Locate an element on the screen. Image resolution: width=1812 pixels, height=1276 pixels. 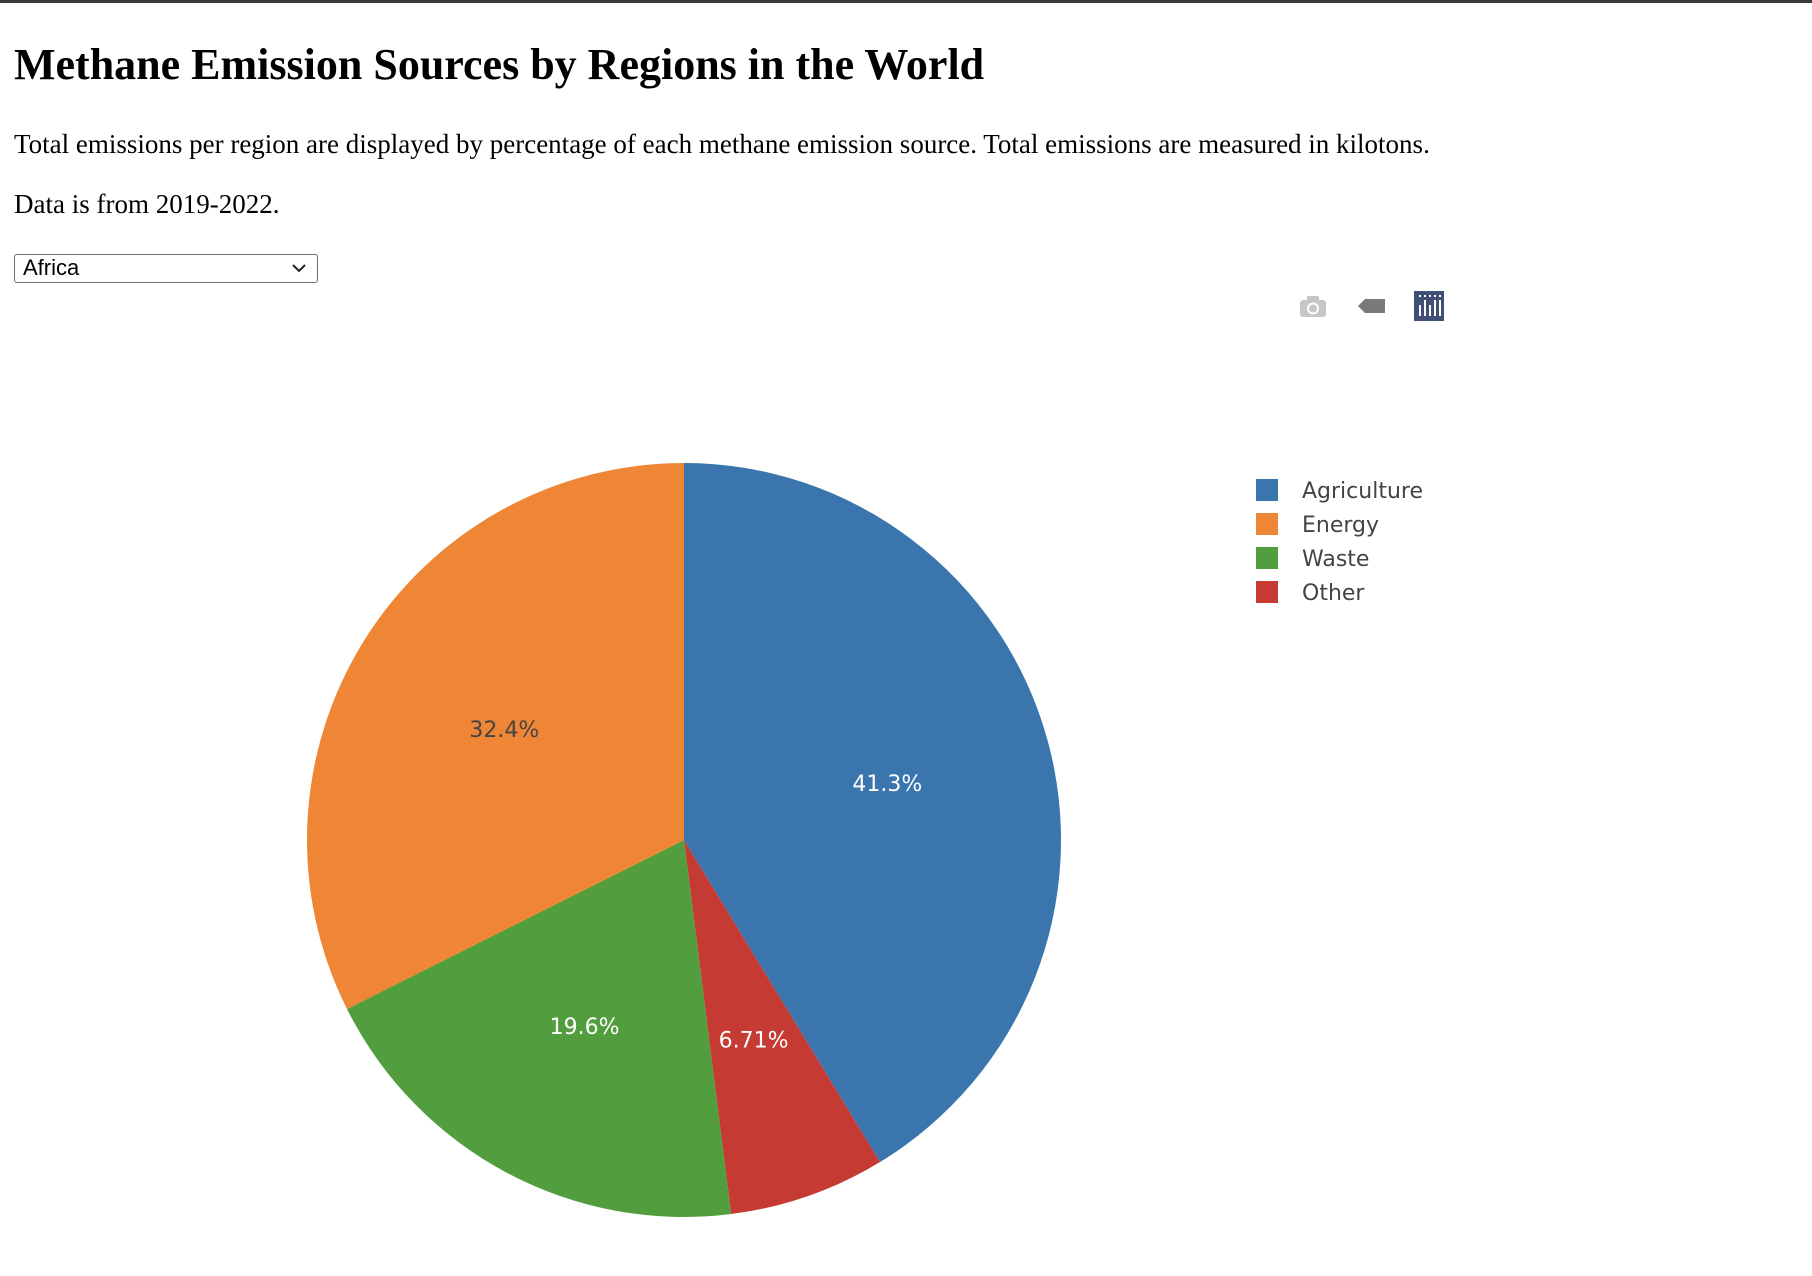
pie-slice-other is located at coordinates (782, 1027).